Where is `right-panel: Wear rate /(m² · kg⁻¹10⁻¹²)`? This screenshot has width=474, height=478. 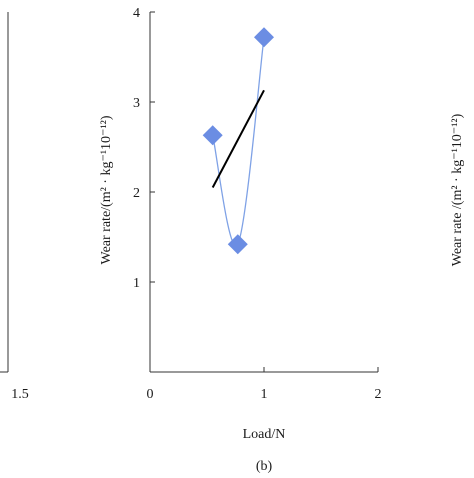 right-panel: Wear rate /(m² · kg⁻¹10⁻¹²) is located at coordinates (457, 189).